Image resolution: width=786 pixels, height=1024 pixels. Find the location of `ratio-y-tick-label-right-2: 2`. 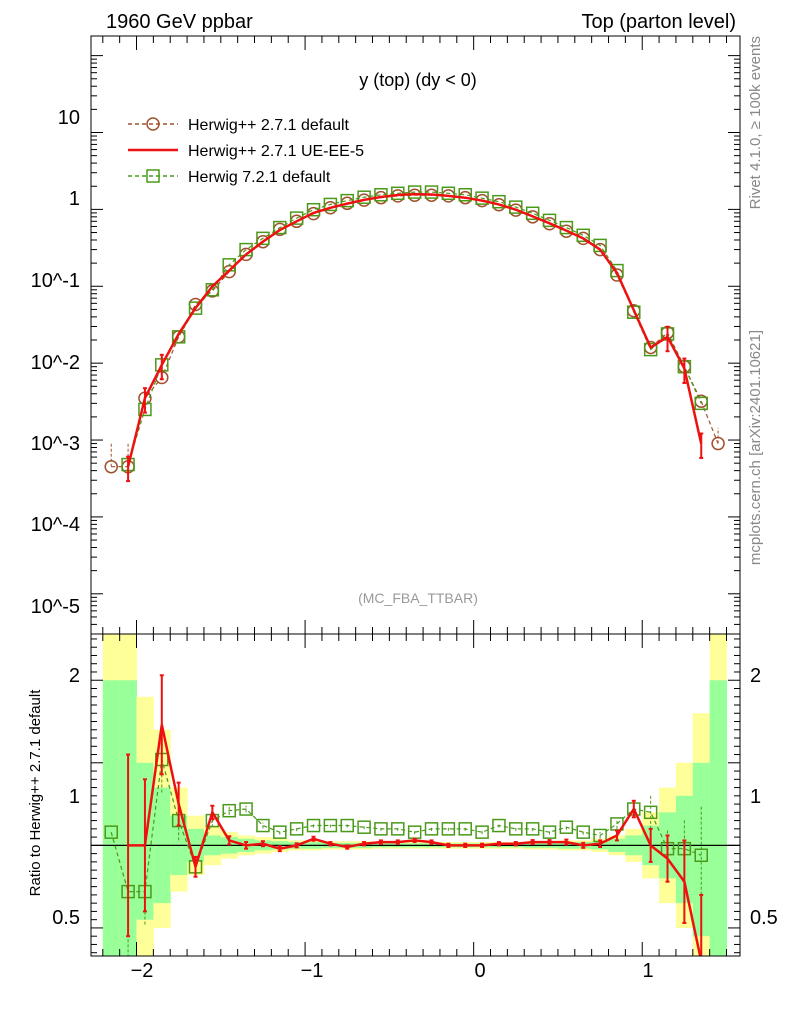

ratio-y-tick-label-right-2: 2 is located at coordinates (755, 676).